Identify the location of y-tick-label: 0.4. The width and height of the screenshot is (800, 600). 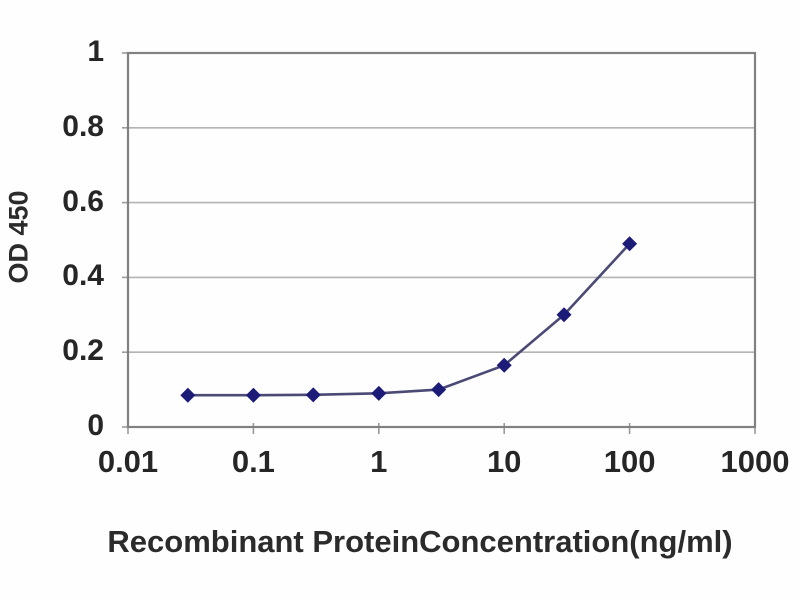
(83, 276).